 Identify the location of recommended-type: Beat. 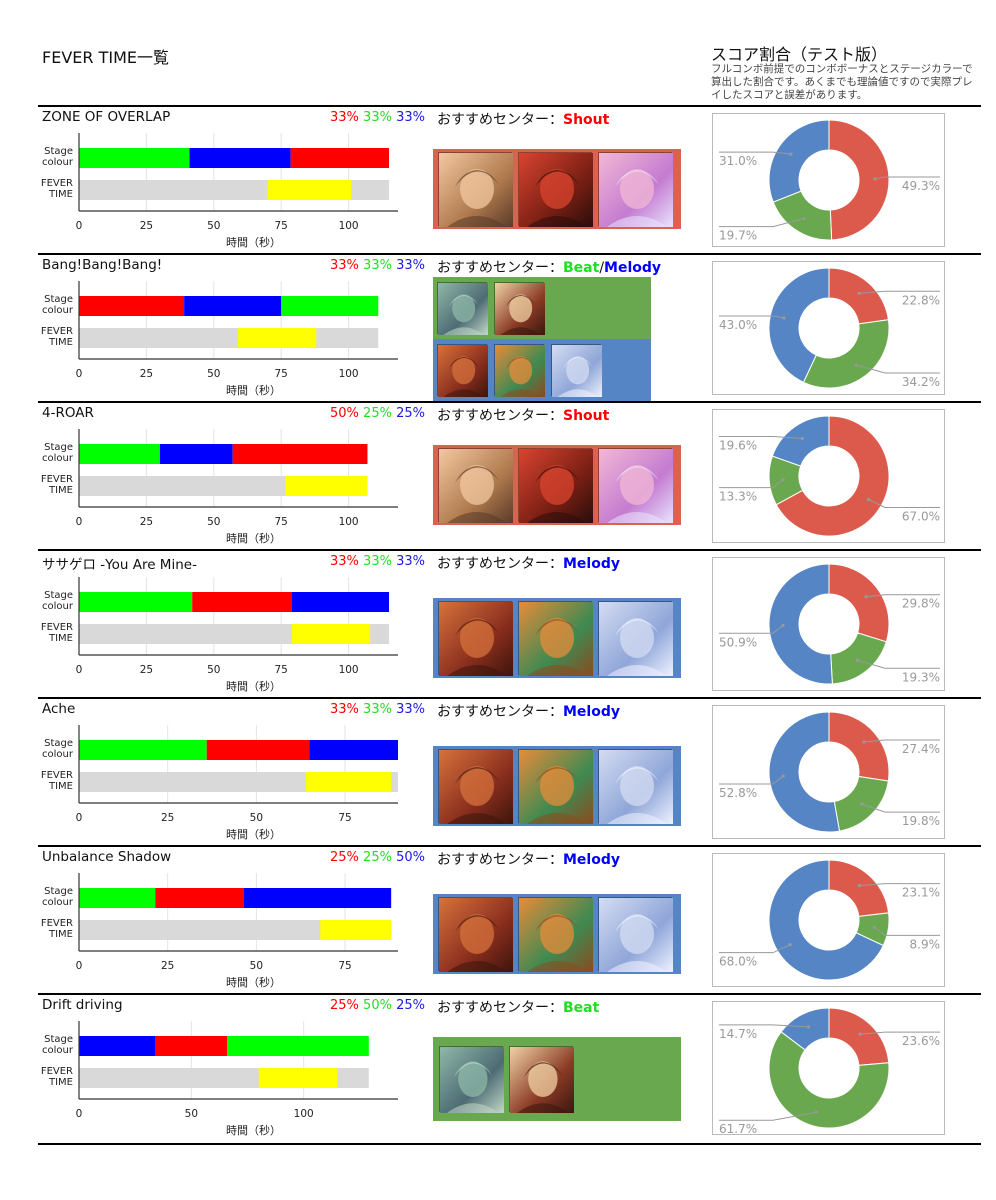
(581, 1008).